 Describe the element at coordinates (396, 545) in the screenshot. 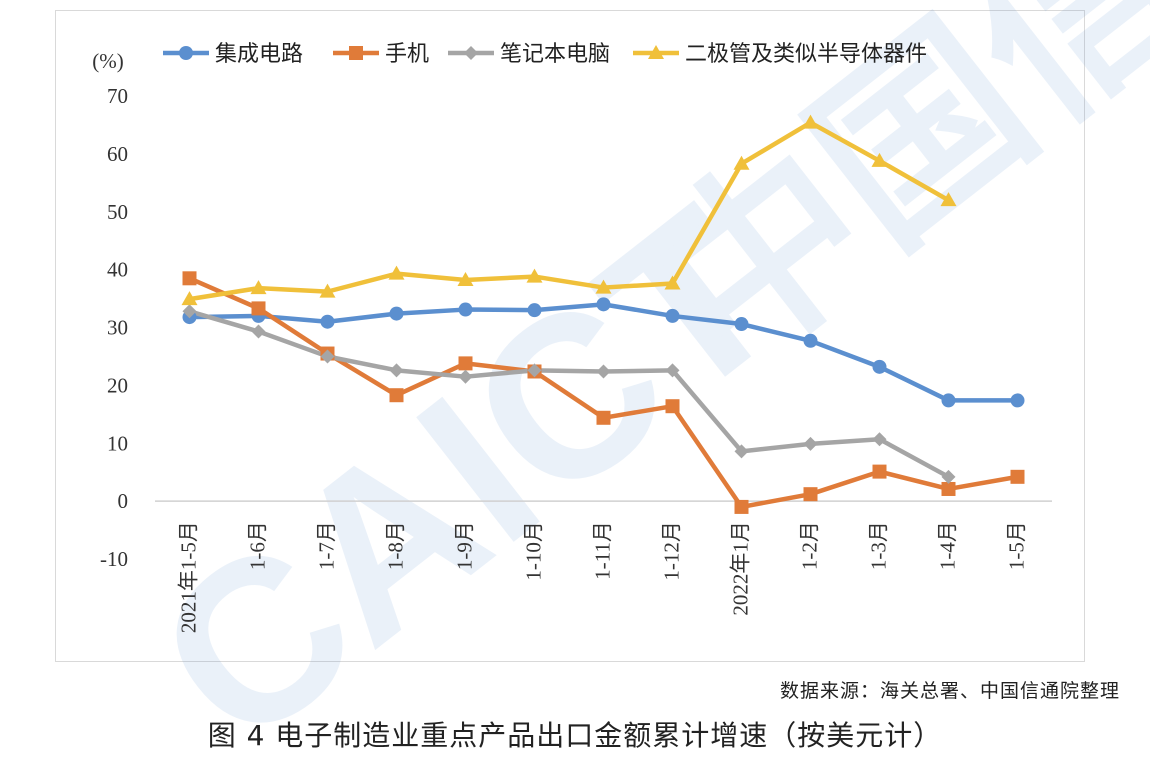

I see `x-tick-label: 1-8月` at that location.